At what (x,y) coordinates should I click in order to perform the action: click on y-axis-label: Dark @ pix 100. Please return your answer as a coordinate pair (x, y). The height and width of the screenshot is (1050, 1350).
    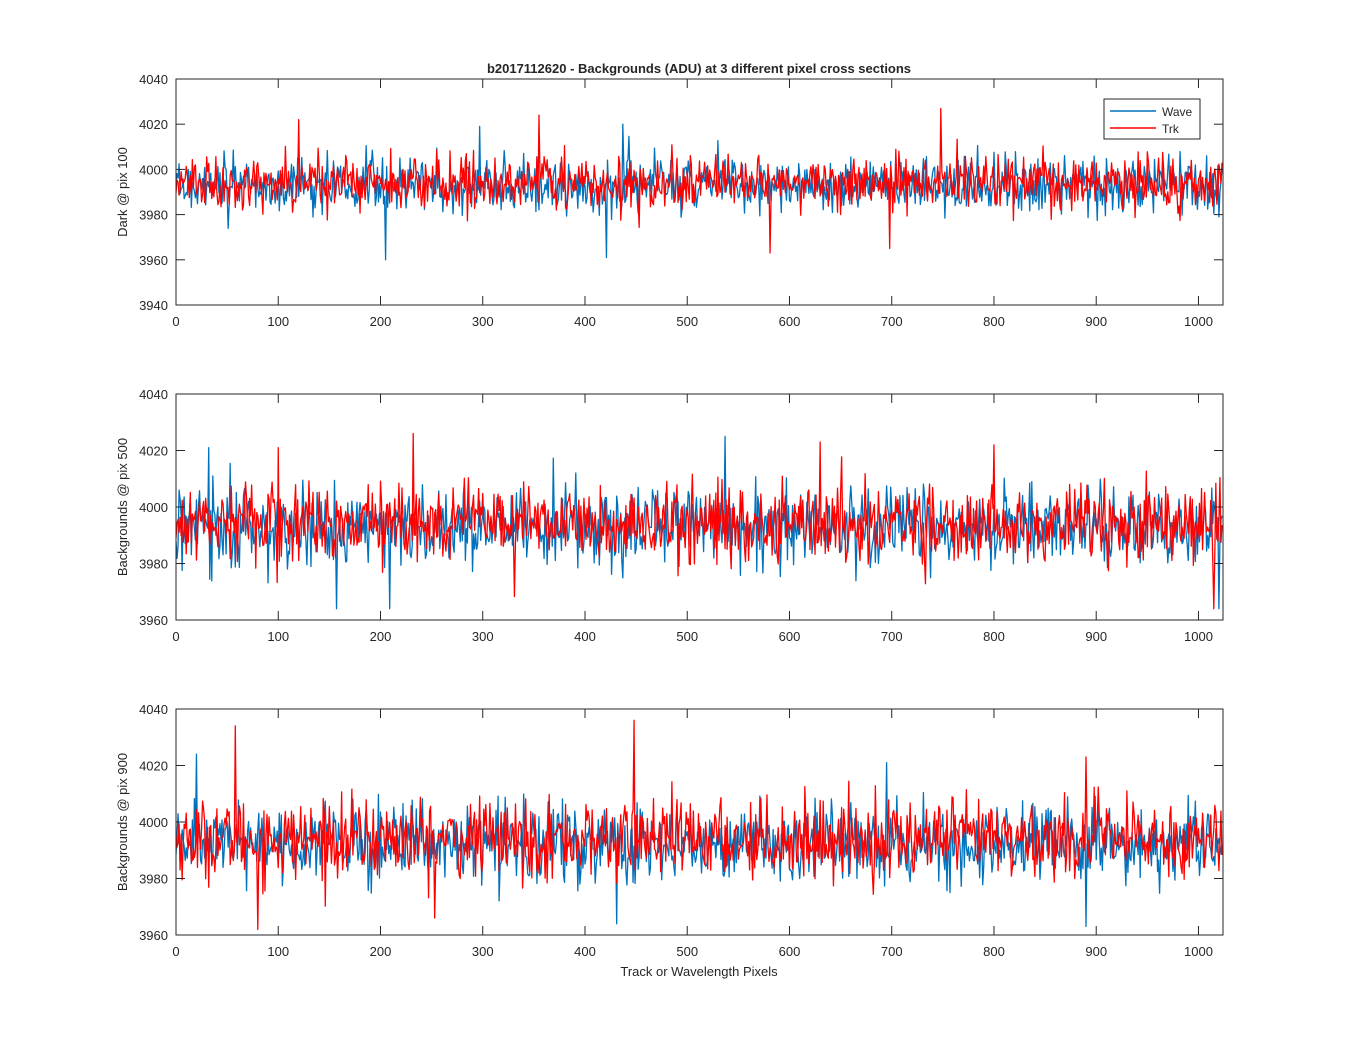
    Looking at the image, I should click on (122, 192).